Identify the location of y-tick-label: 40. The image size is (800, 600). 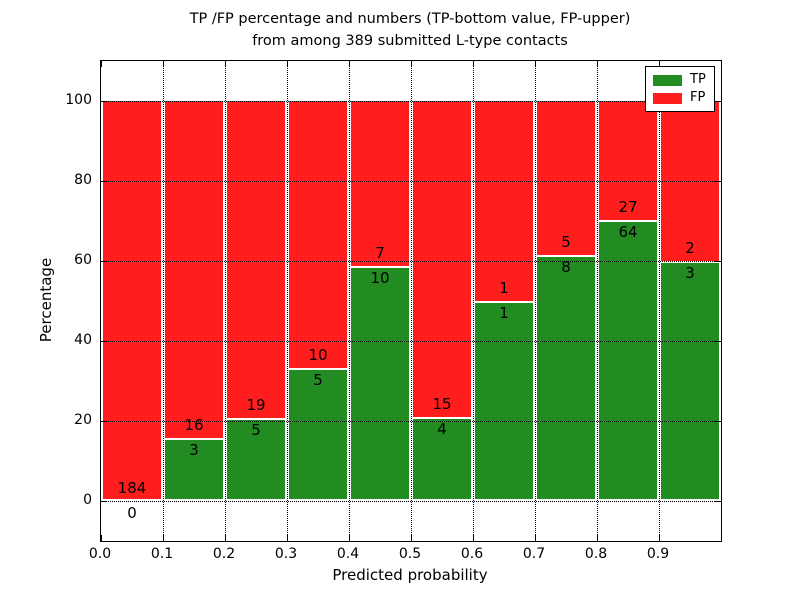
(83, 340).